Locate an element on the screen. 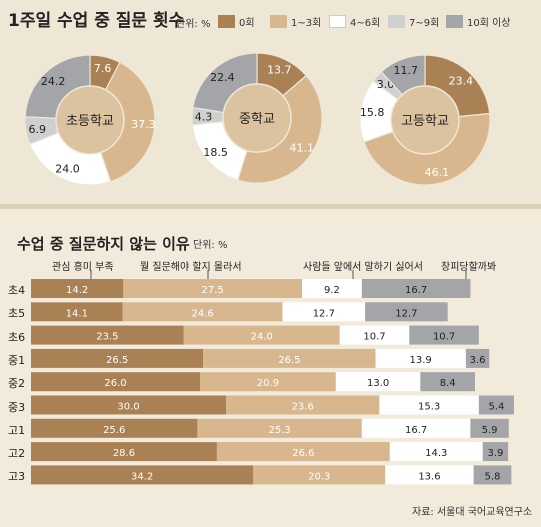 The height and width of the screenshot is (527, 541). legend-item-4: 10회 이상 is located at coordinates (478, 21).